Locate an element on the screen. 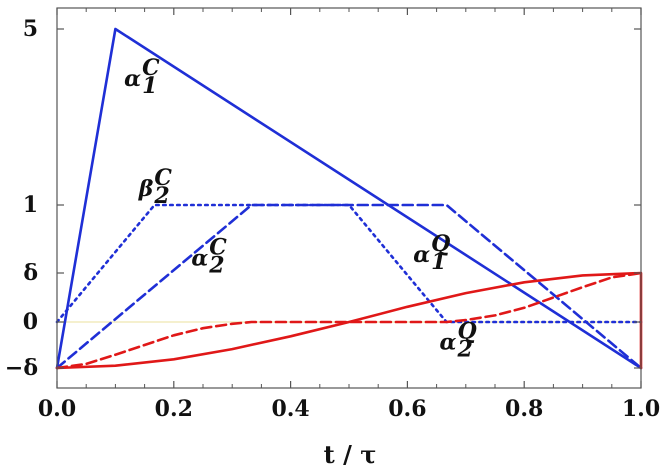 The height and width of the screenshot is (473, 664). x-tick-label: 0.8 is located at coordinates (524, 409).